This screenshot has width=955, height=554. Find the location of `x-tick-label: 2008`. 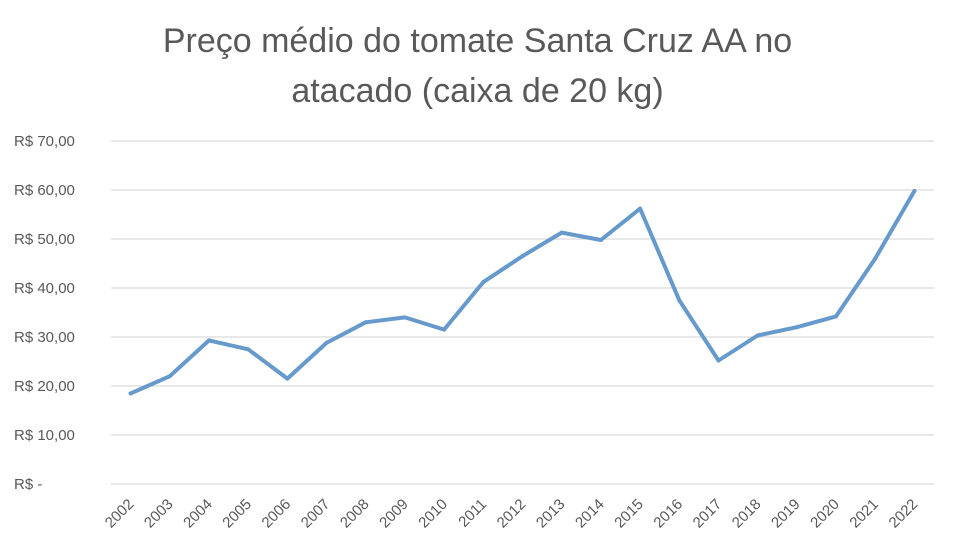

x-tick-label: 2008 is located at coordinates (355, 514).